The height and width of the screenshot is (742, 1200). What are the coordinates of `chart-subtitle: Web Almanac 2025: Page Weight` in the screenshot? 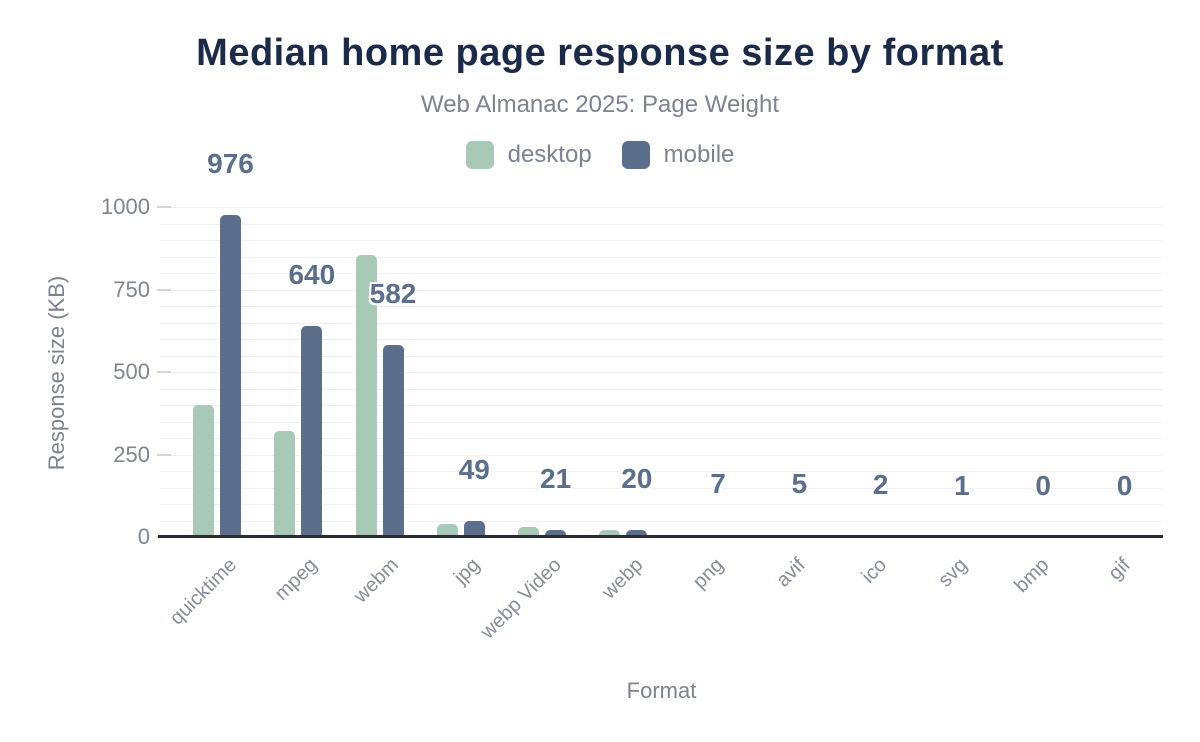 It's located at (599, 104).